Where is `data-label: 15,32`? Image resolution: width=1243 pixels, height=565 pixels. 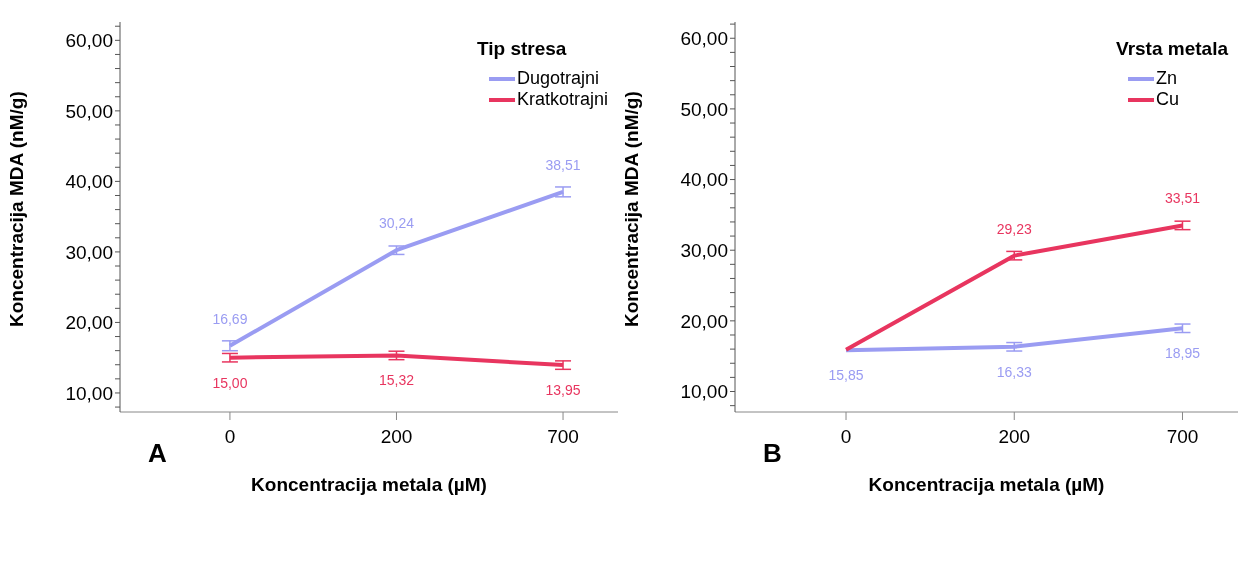
data-label: 15,32 is located at coordinates (396, 380).